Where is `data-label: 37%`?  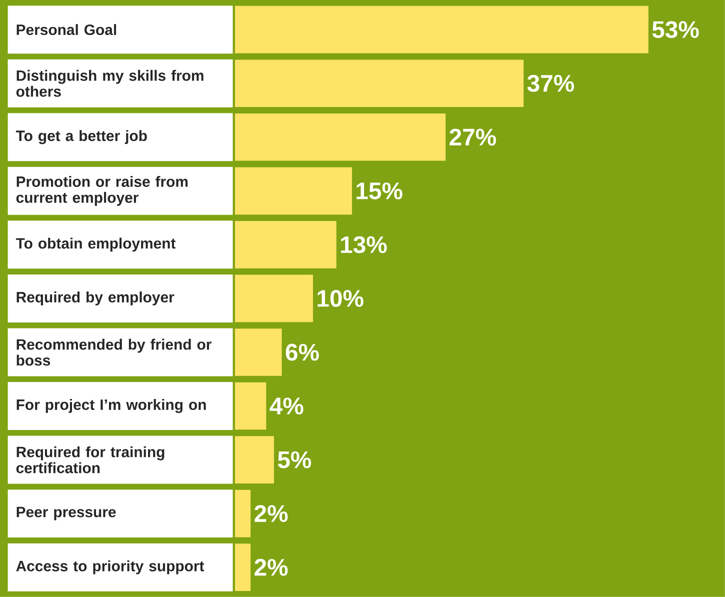
data-label: 37% is located at coordinates (550, 83).